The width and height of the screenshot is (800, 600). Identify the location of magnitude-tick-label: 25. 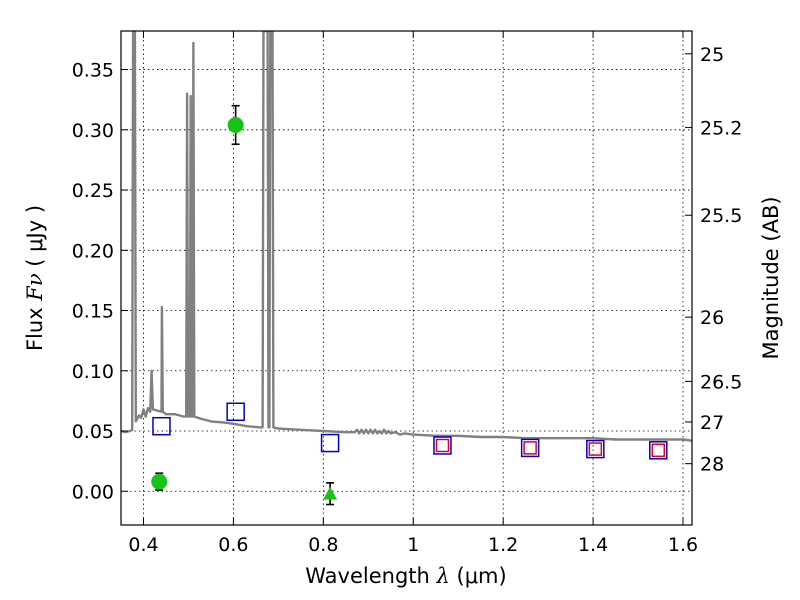
(712, 55).